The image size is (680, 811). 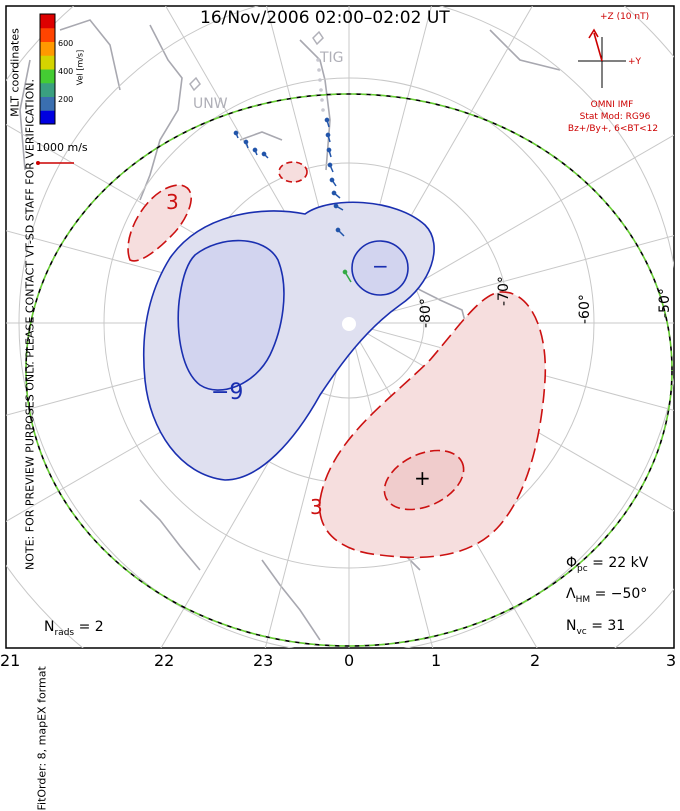 I want to click on lat-label-60: -60°, so click(x=585, y=309).